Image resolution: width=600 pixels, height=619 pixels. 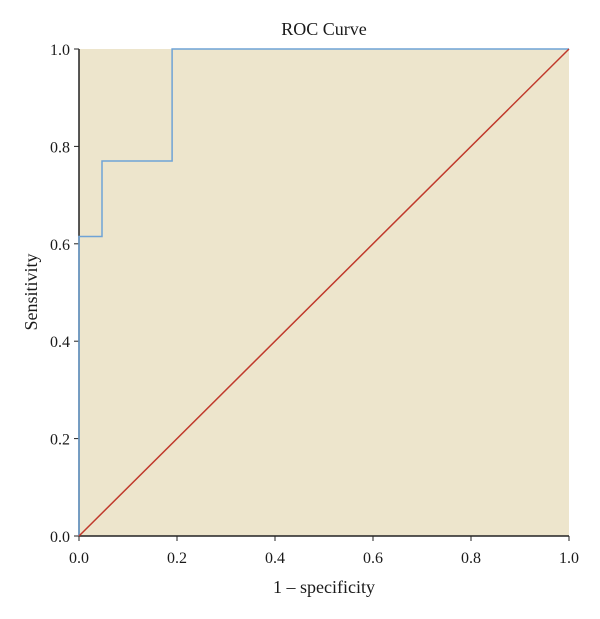 I want to click on y-tick-label: 0.4, so click(x=60, y=342).